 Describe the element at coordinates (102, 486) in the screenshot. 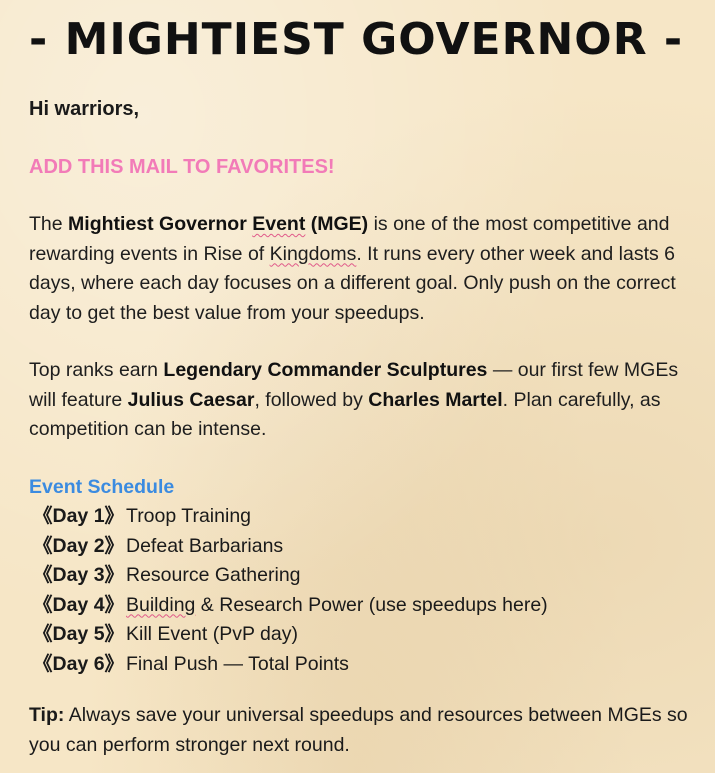

I see `schedule-heading: Event Schedule` at that location.